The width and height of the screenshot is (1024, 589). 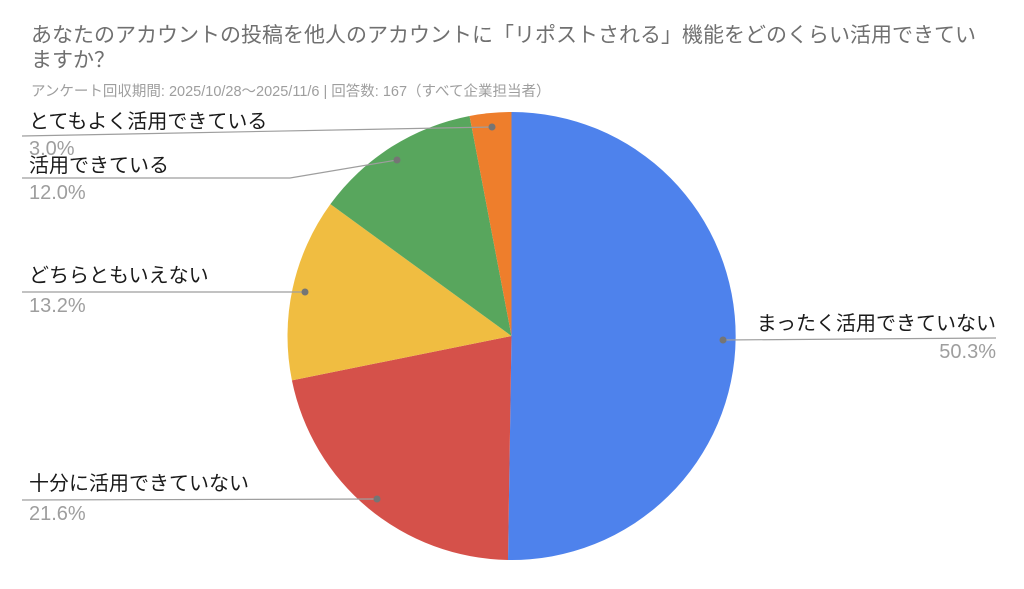 I want to click on slice-percent-2: 13.2%, so click(x=57, y=306).